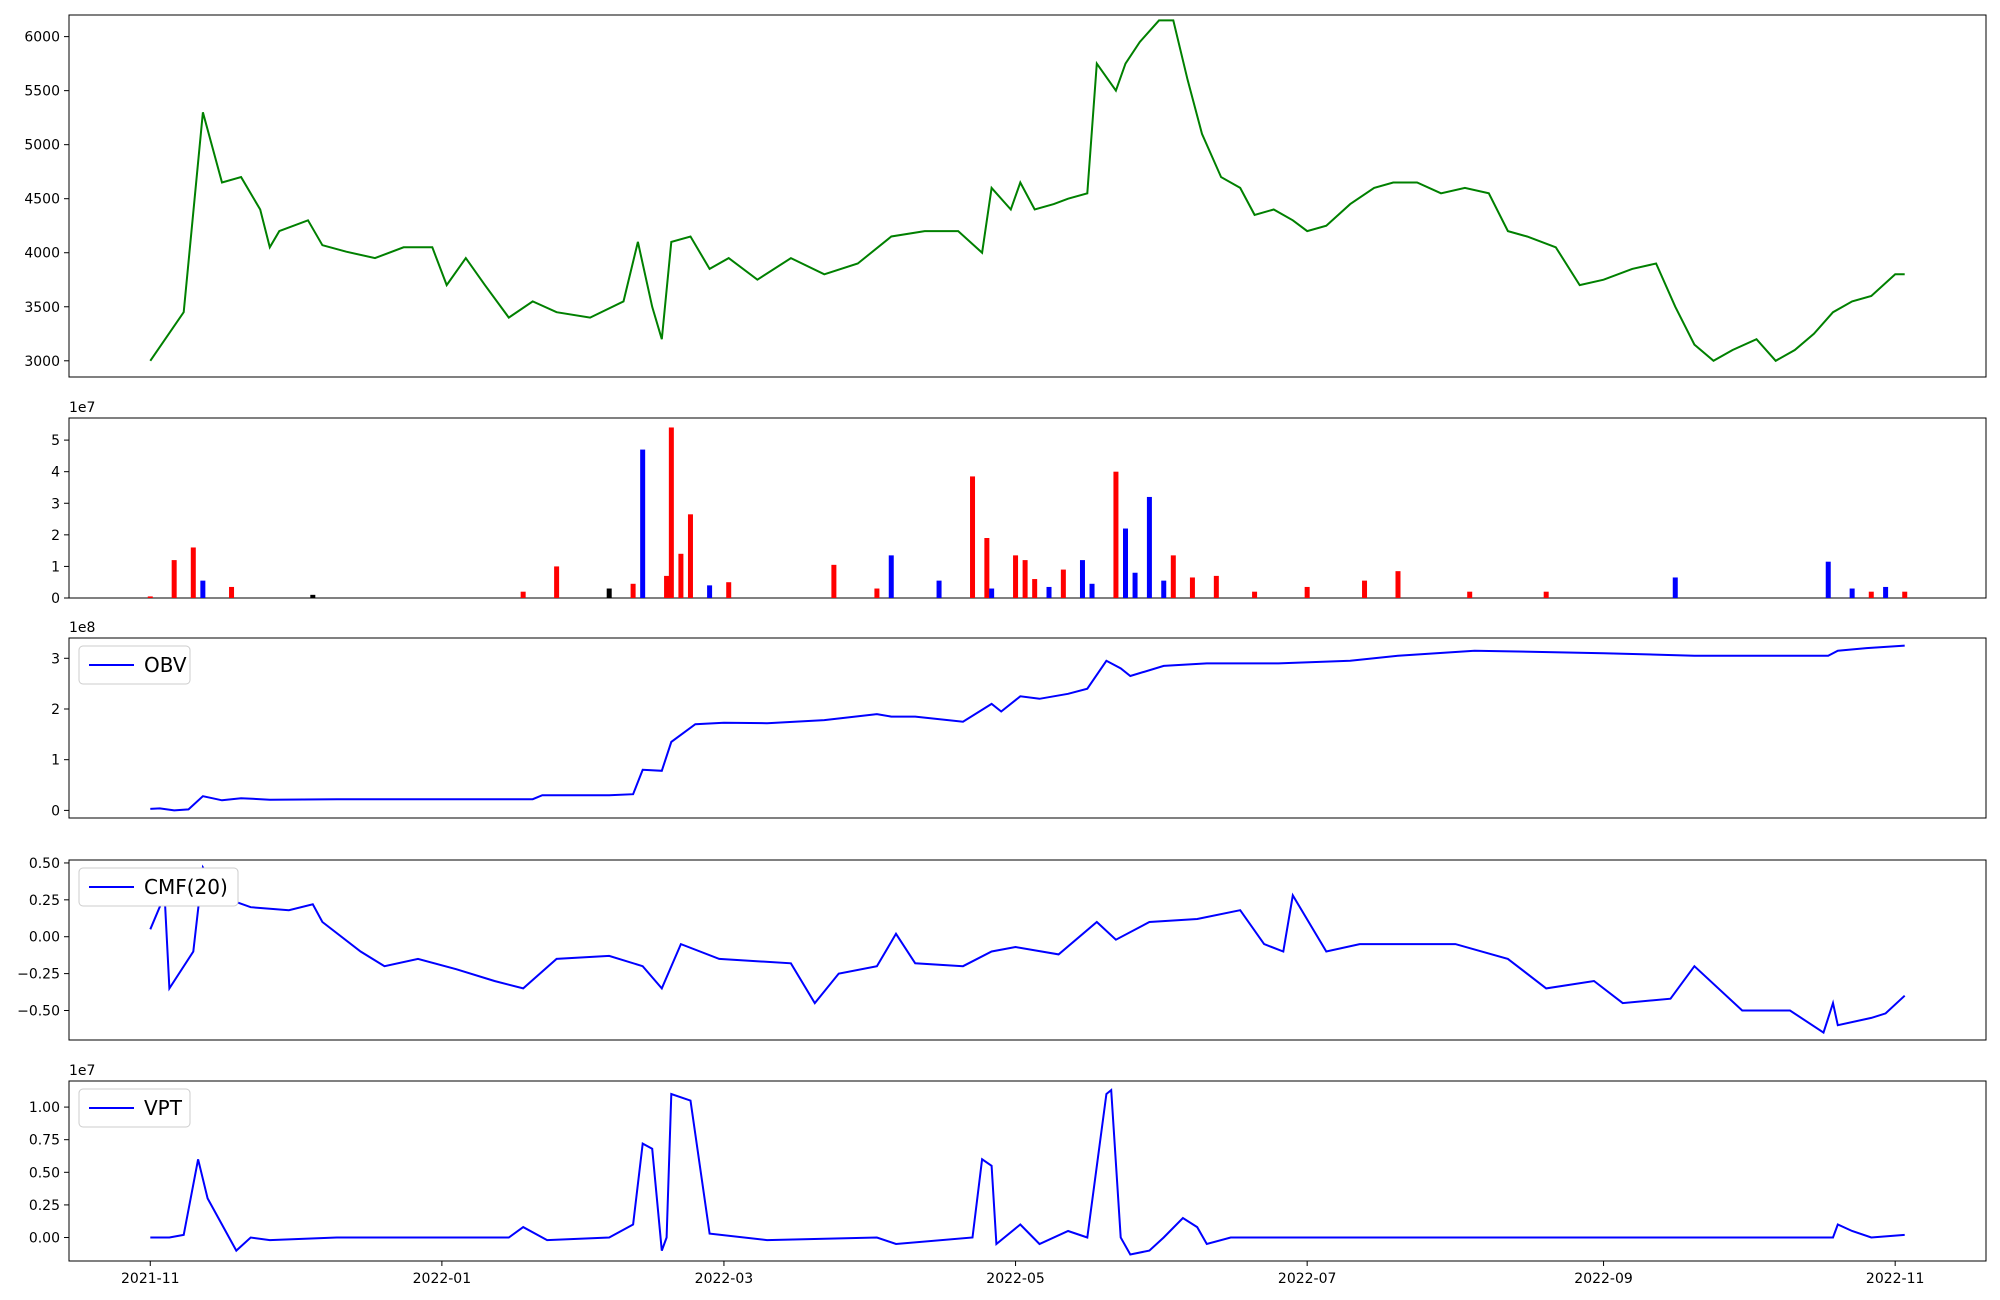 Image resolution: width=2000 pixels, height=1300 pixels. What do you see at coordinates (1603, 1279) in the screenshot?
I see `x-tick-label: 2022-09` at bounding box center [1603, 1279].